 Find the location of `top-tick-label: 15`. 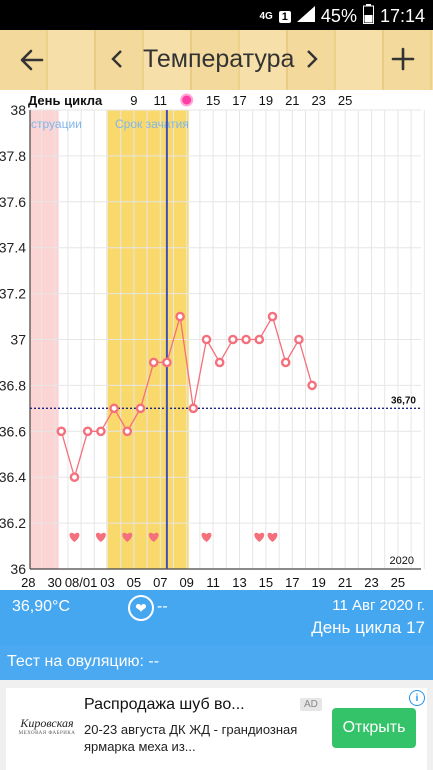

top-tick-label: 15 is located at coordinates (213, 100).